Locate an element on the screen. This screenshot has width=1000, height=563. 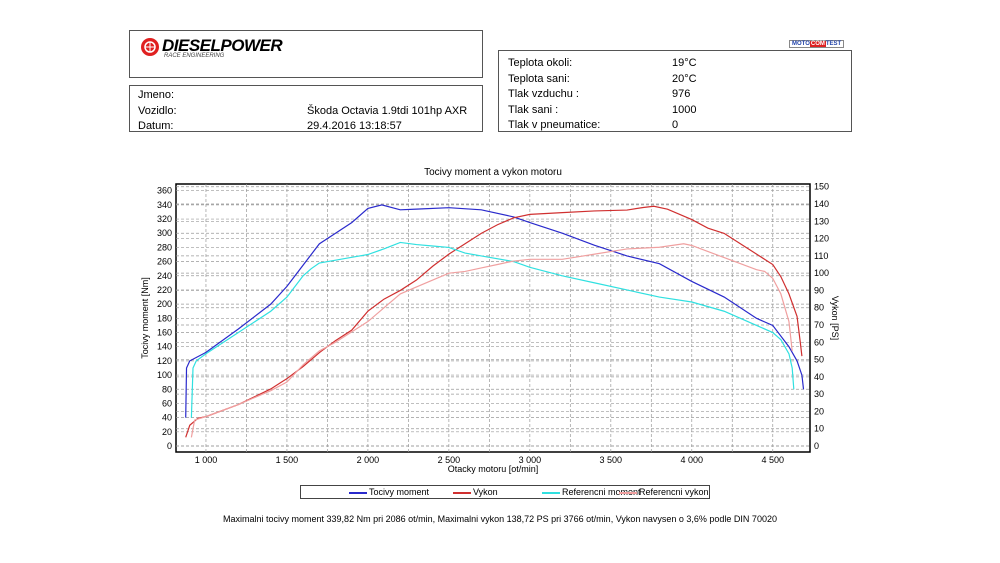
y2-tick-label: 130 is located at coordinates (821, 221).